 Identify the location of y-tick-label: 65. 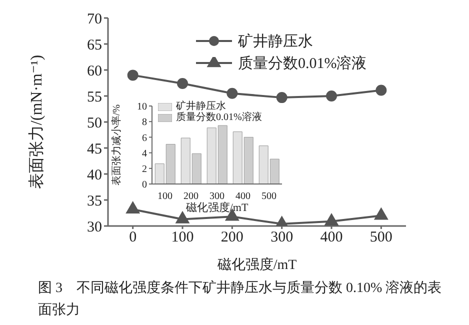
(94, 45).